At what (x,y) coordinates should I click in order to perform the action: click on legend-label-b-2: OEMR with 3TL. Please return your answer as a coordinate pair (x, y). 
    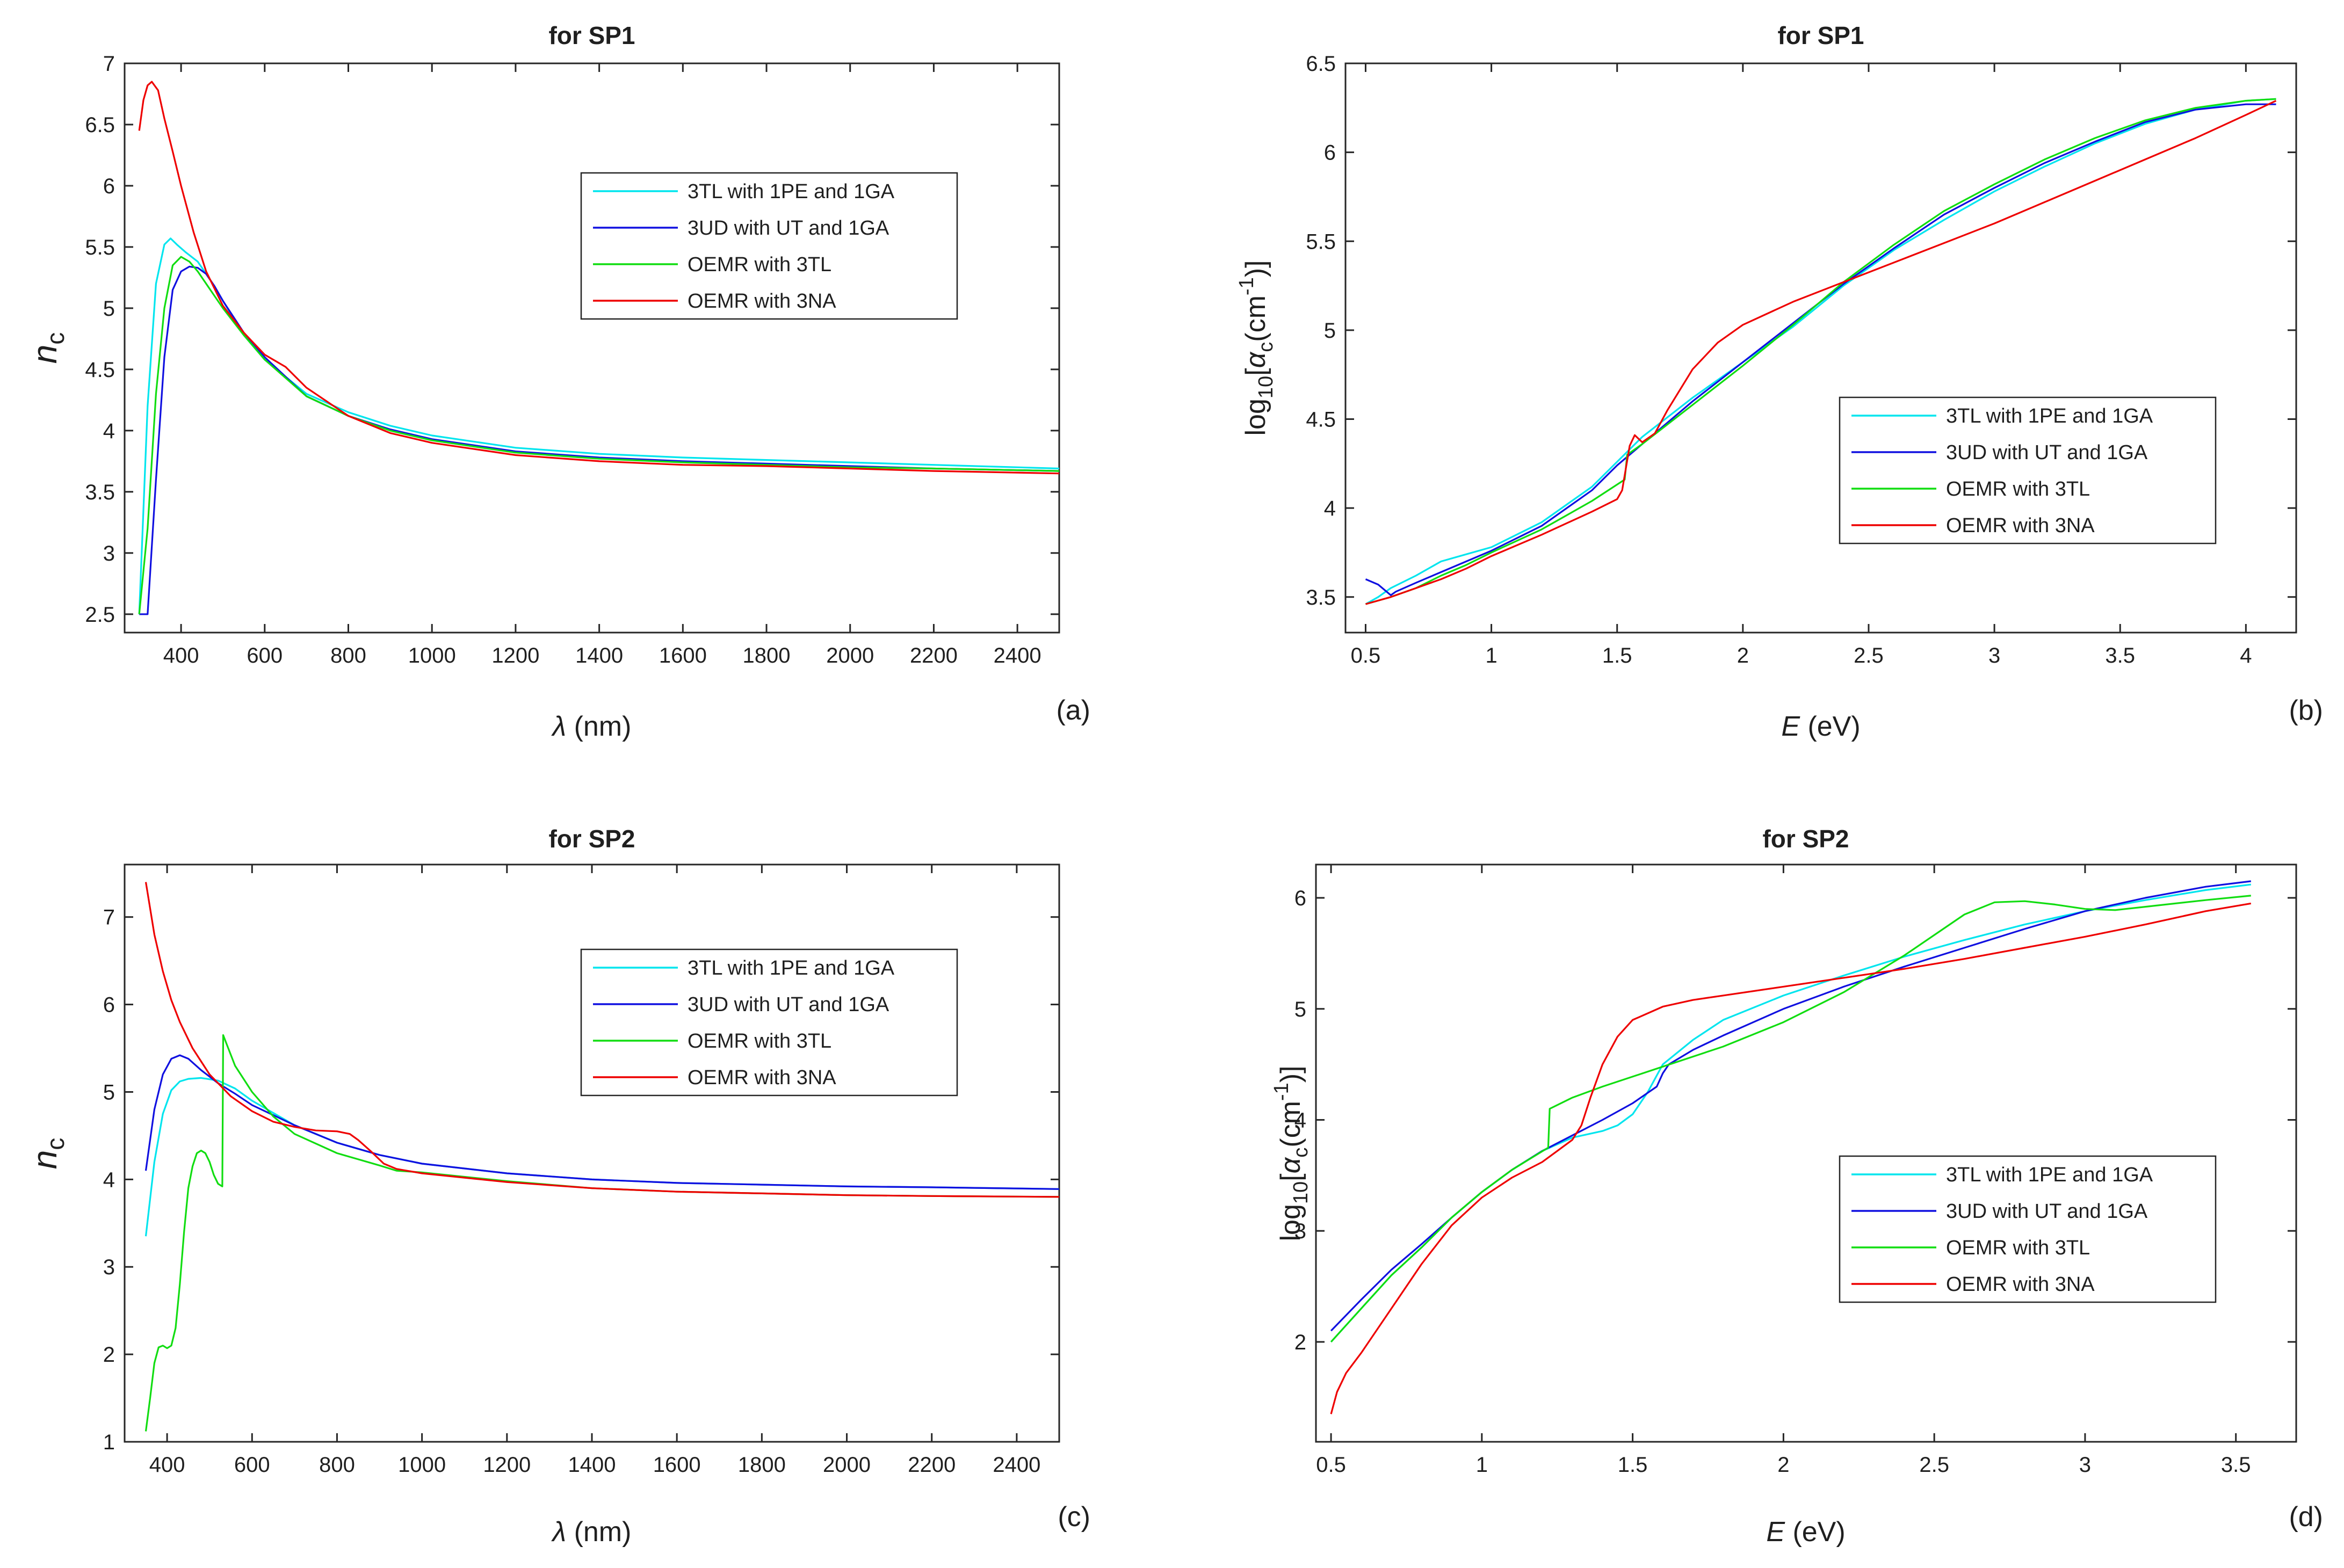
    Looking at the image, I should click on (2018, 489).